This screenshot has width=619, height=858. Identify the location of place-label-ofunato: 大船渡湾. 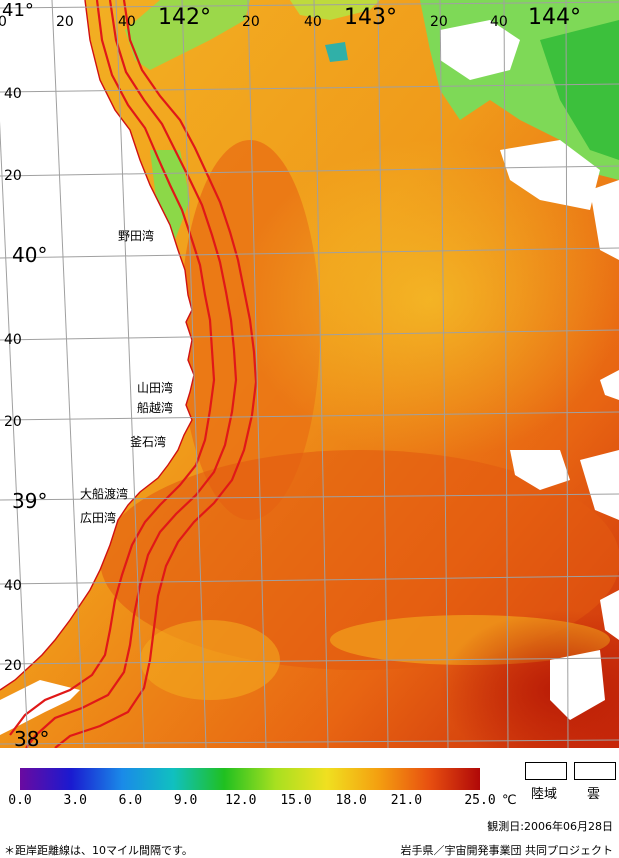
(104, 493).